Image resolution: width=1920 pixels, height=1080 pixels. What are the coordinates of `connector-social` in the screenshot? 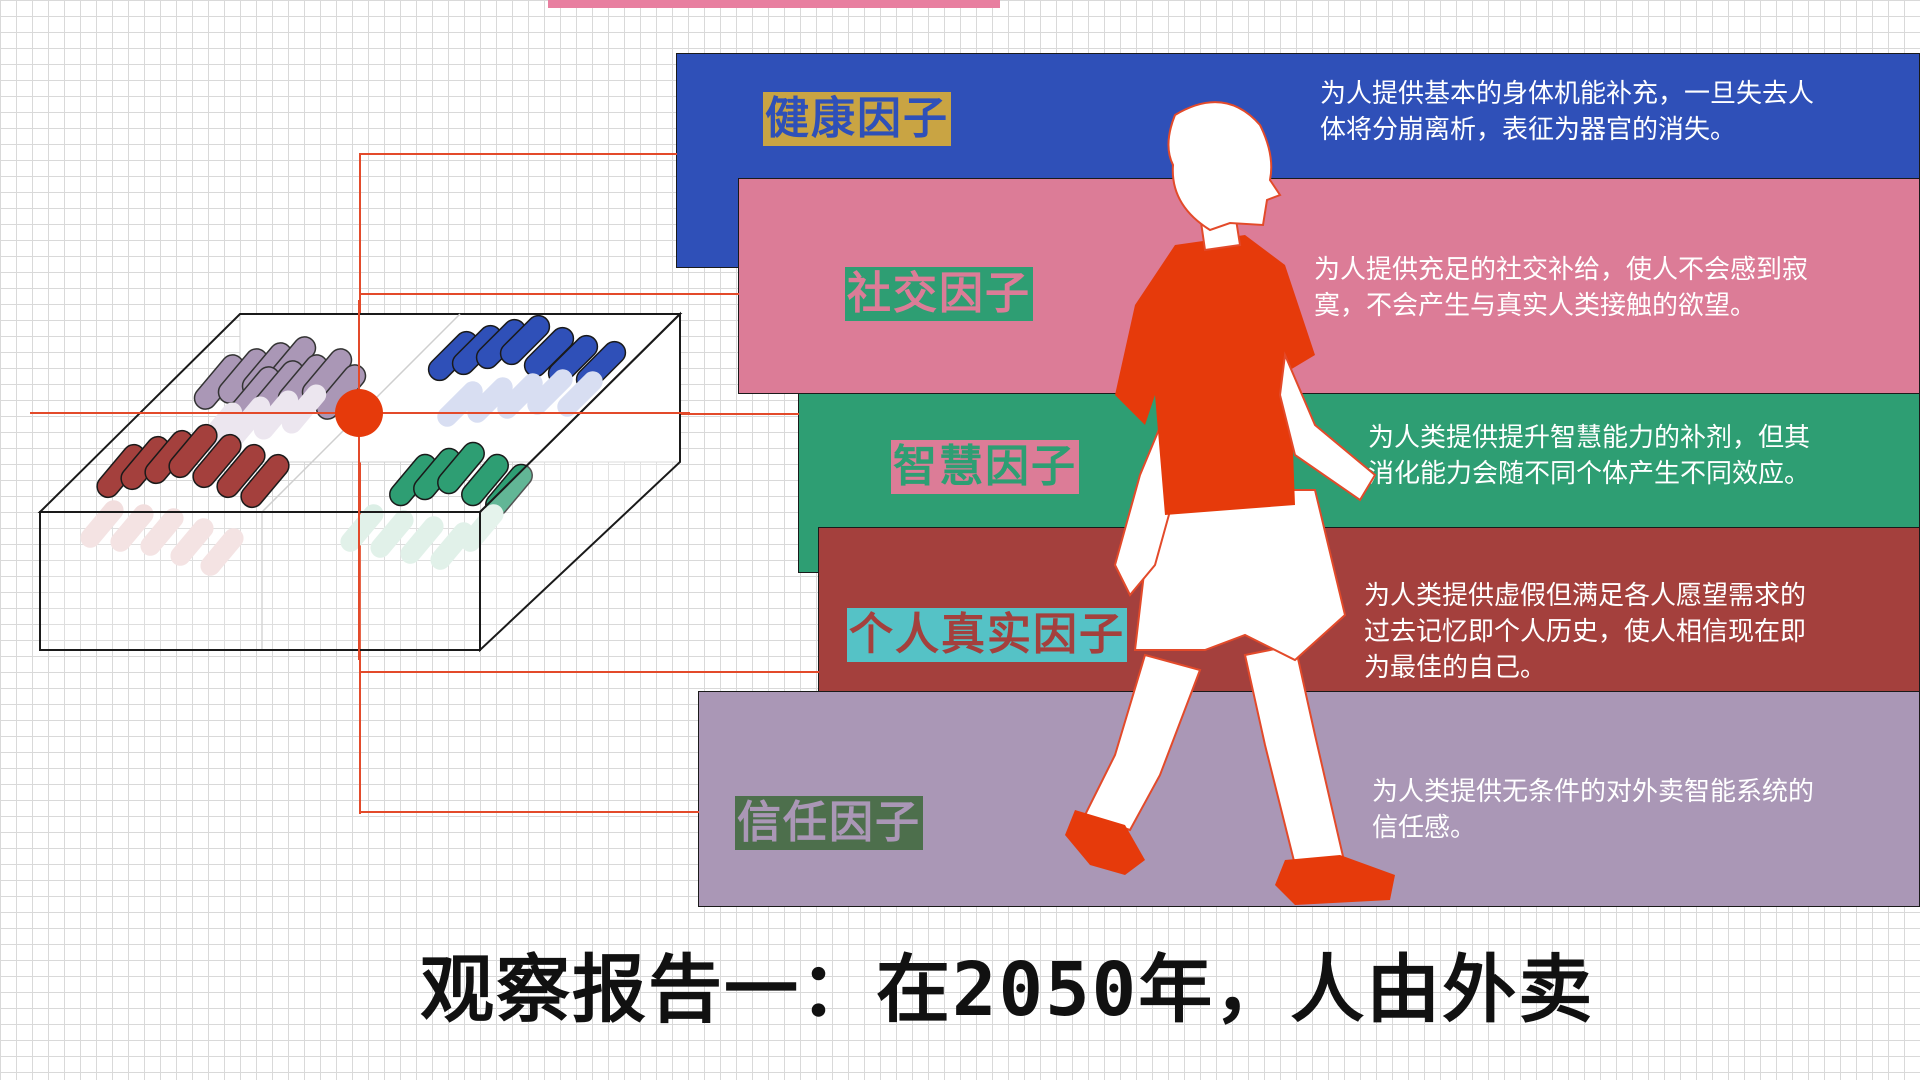 It's located at (549, 294).